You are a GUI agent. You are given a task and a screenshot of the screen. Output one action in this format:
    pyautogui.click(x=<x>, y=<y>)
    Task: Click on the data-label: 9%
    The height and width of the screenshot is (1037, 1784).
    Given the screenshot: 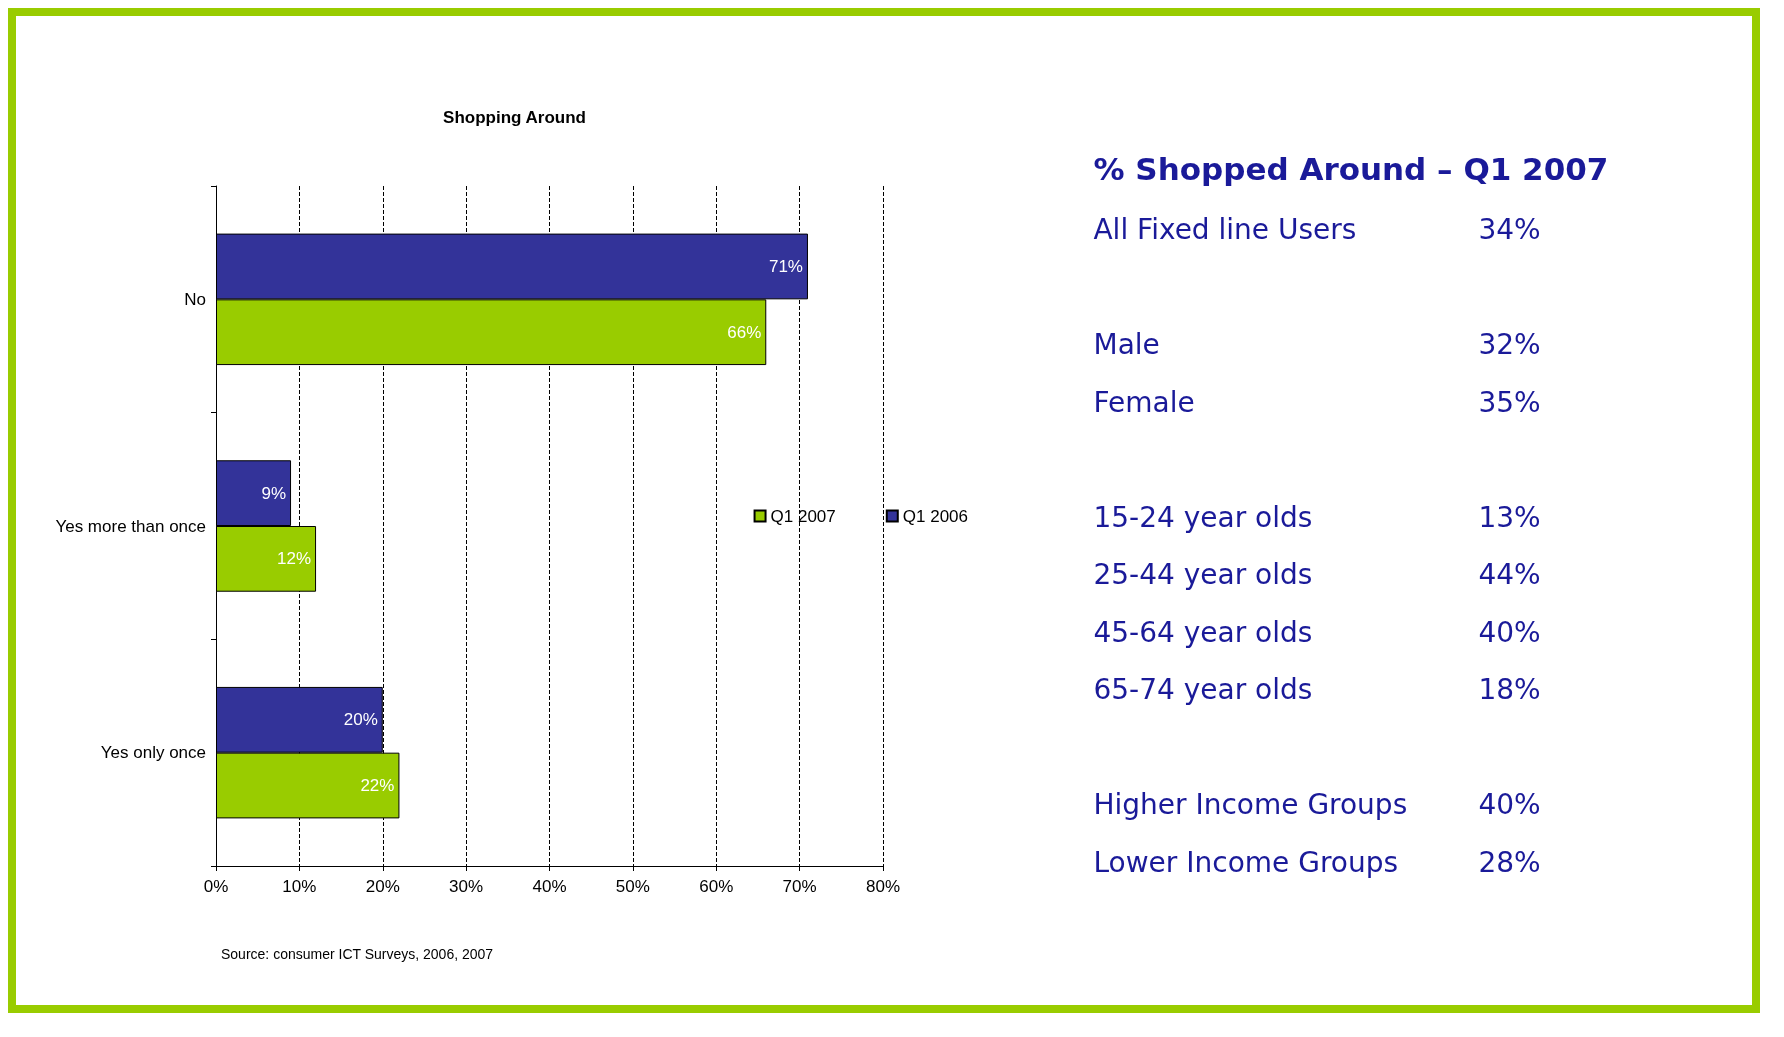 What is the action you would take?
    pyautogui.click(x=274, y=493)
    